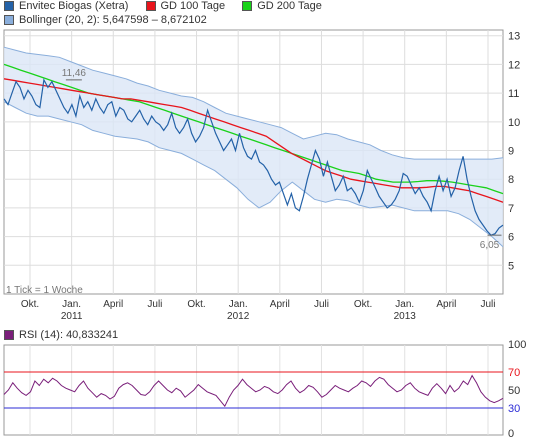  What do you see at coordinates (74, 73) in the screenshot?
I see `annotation-label: 11,46` at bounding box center [74, 73].